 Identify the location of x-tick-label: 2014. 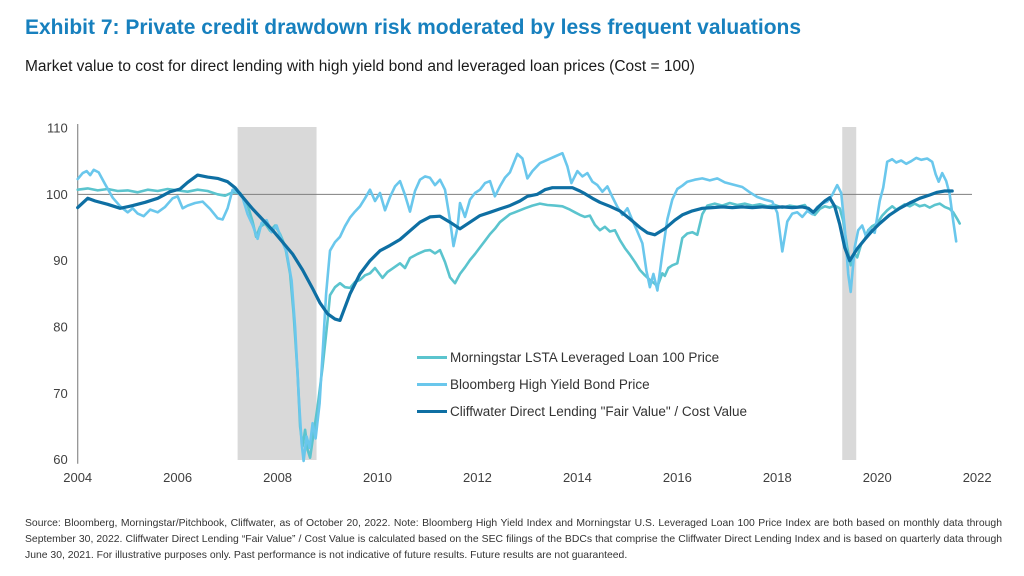
(577, 477).